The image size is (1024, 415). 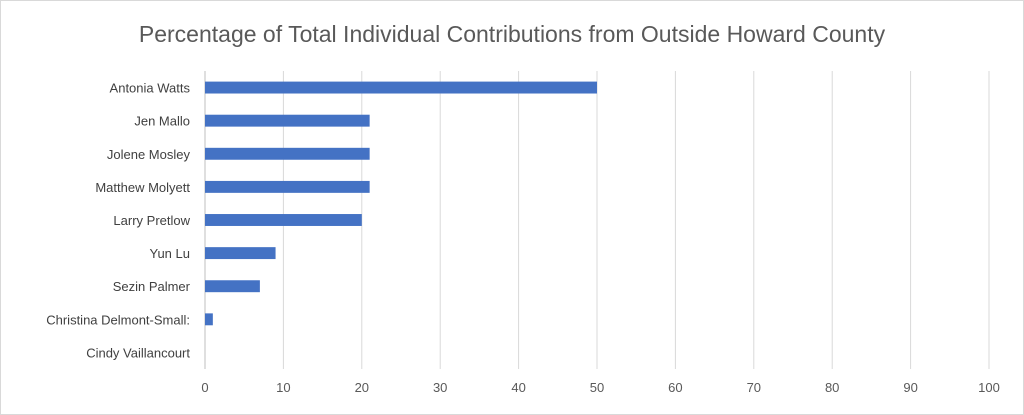 What do you see at coordinates (152, 286) in the screenshot?
I see `category-label: Sezin Palmer` at bounding box center [152, 286].